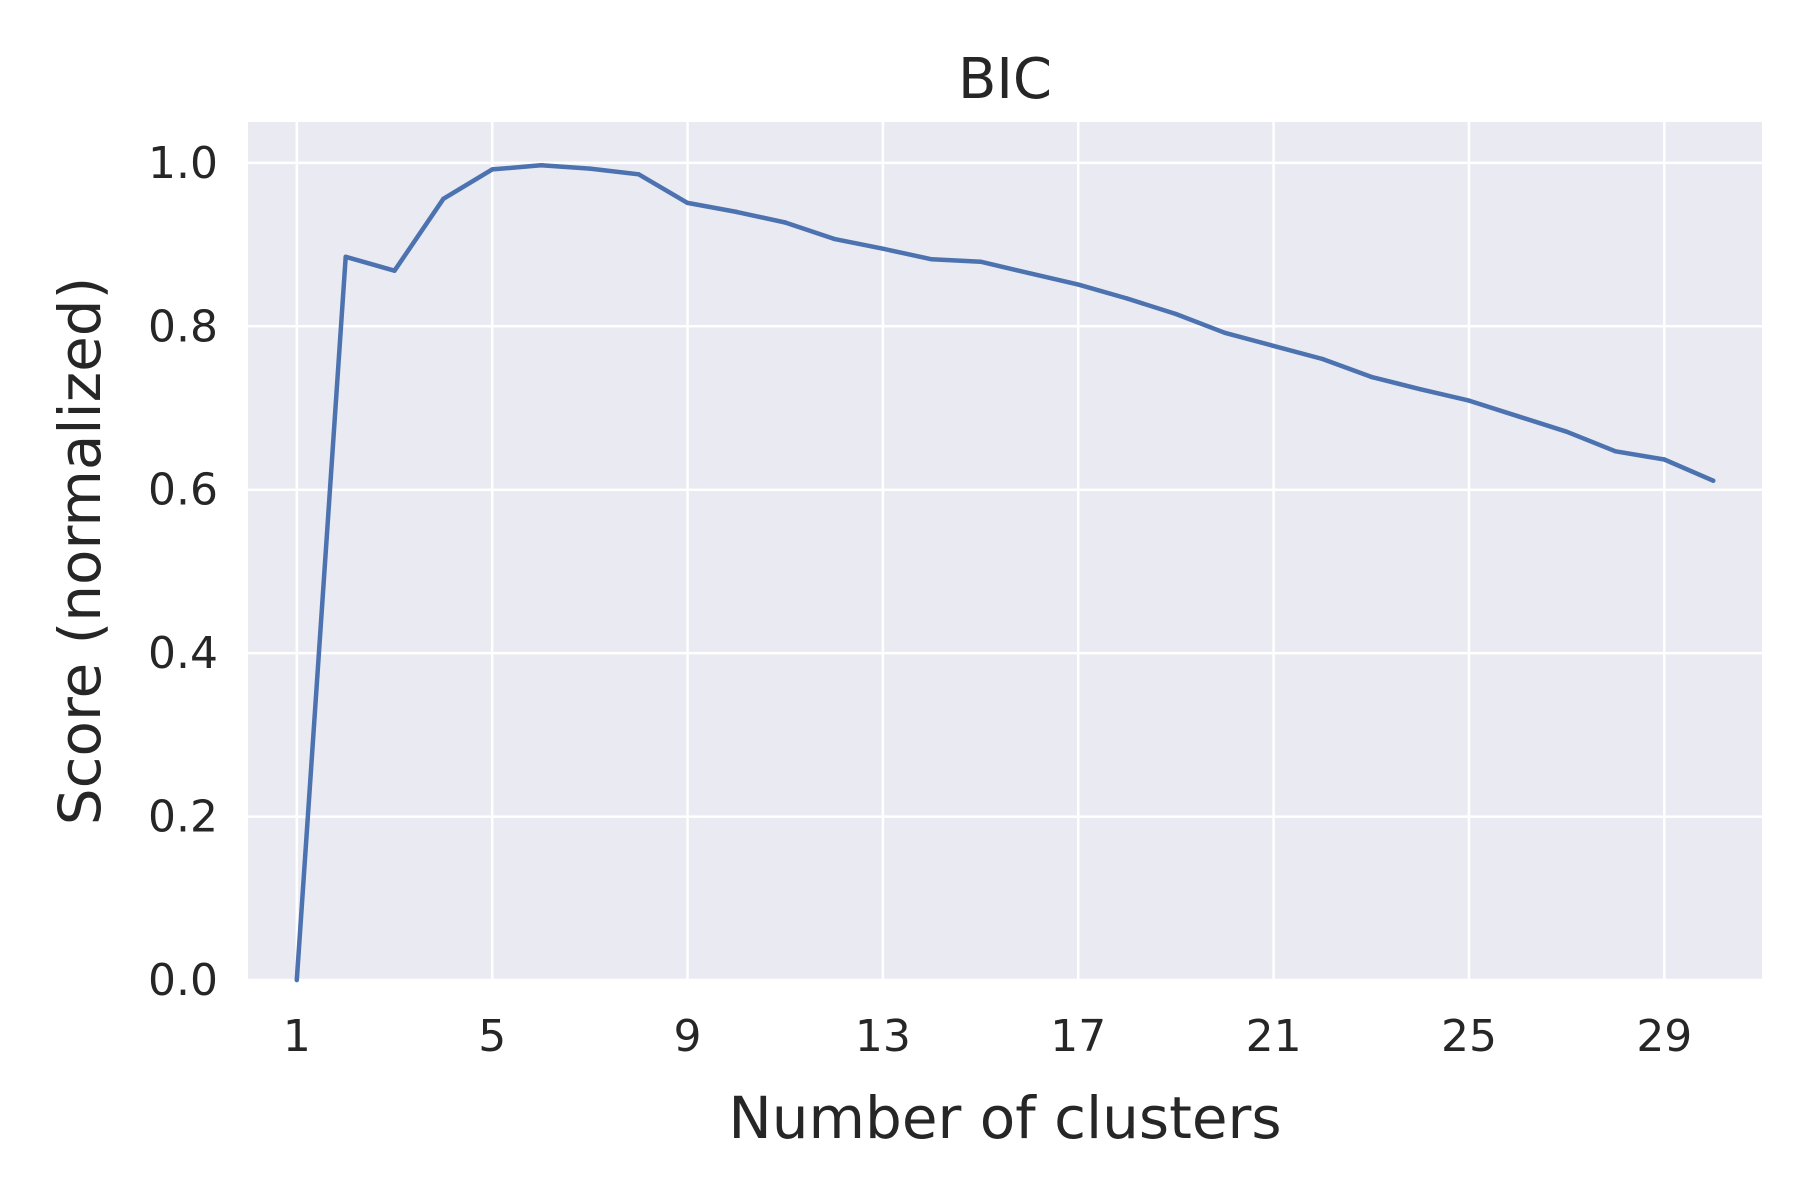 This screenshot has height=1200, width=1800. Describe the element at coordinates (1274, 1036) in the screenshot. I see `x-tick-label: 21` at that location.